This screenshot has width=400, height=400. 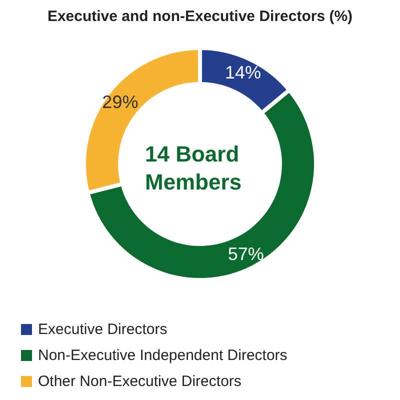 What do you see at coordinates (120, 102) in the screenshot?
I see `data-label: 29%` at bounding box center [120, 102].